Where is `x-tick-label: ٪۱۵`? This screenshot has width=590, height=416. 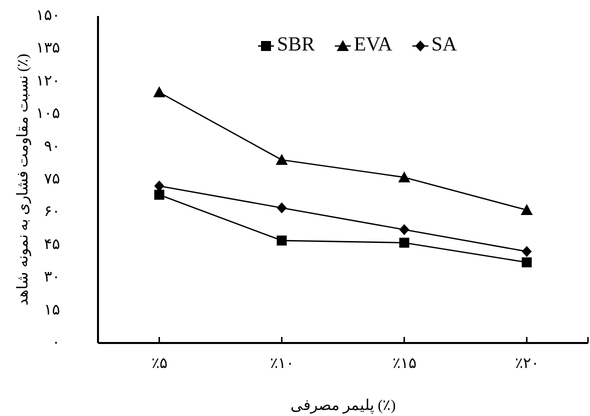
x-tick-label: ٪۱۵ is located at coordinates (404, 364).